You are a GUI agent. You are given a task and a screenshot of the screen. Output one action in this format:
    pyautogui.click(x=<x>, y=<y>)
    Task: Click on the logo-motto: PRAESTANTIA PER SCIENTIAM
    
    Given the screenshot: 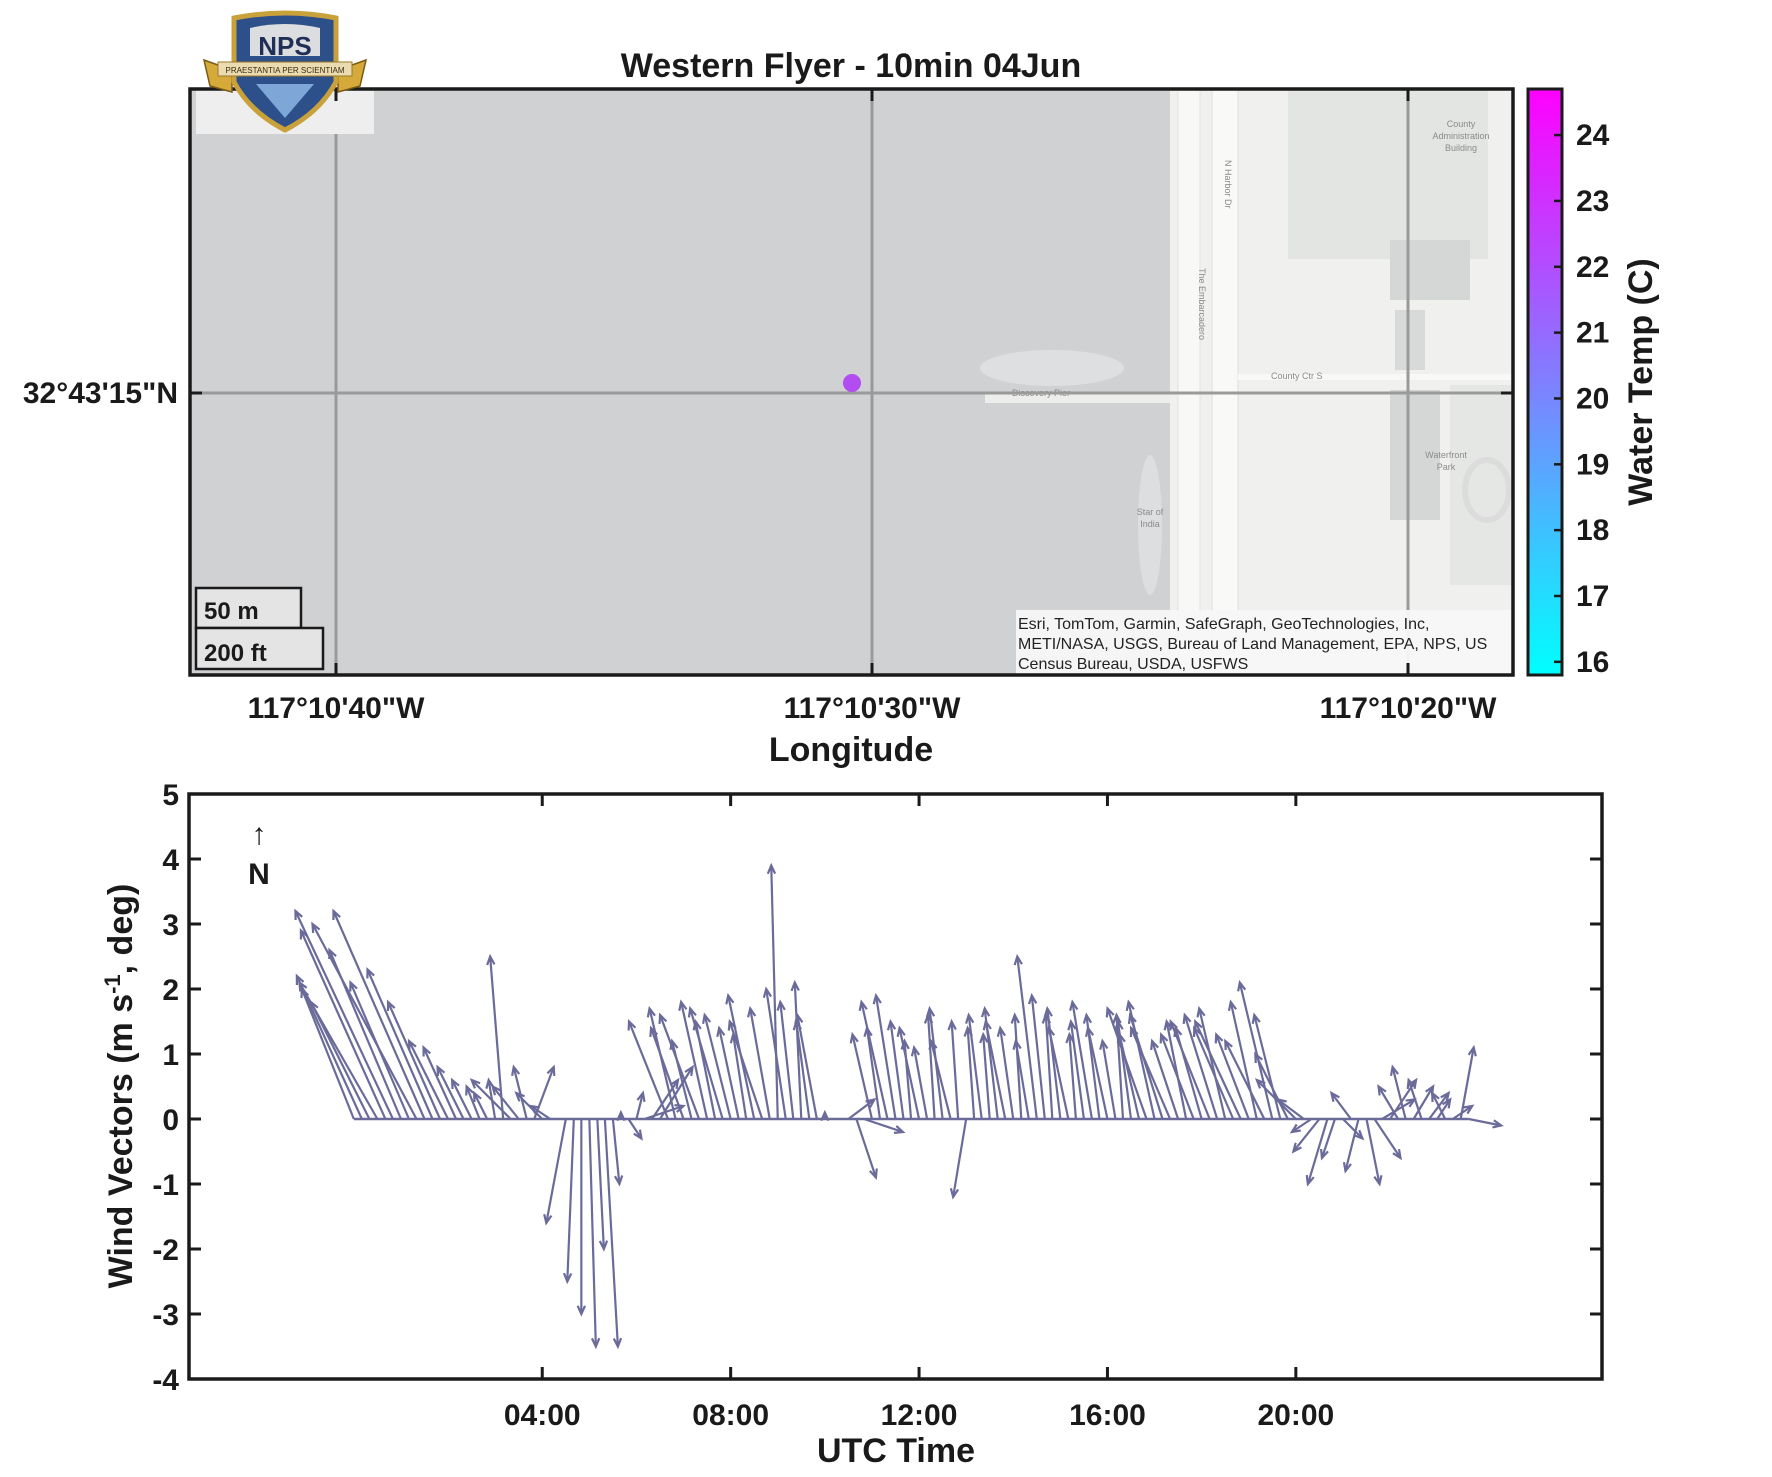 What is the action you would take?
    pyautogui.click(x=285, y=70)
    